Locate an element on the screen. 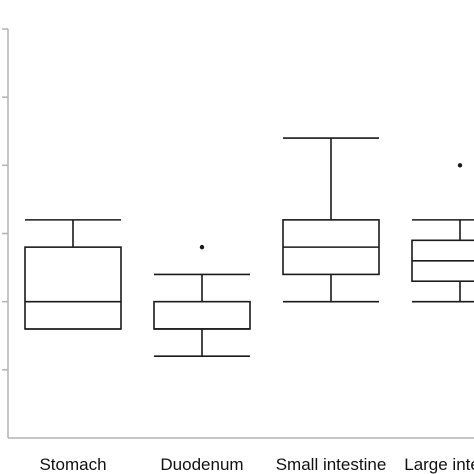  x-tick-label: Large intestine is located at coordinates (439, 464).